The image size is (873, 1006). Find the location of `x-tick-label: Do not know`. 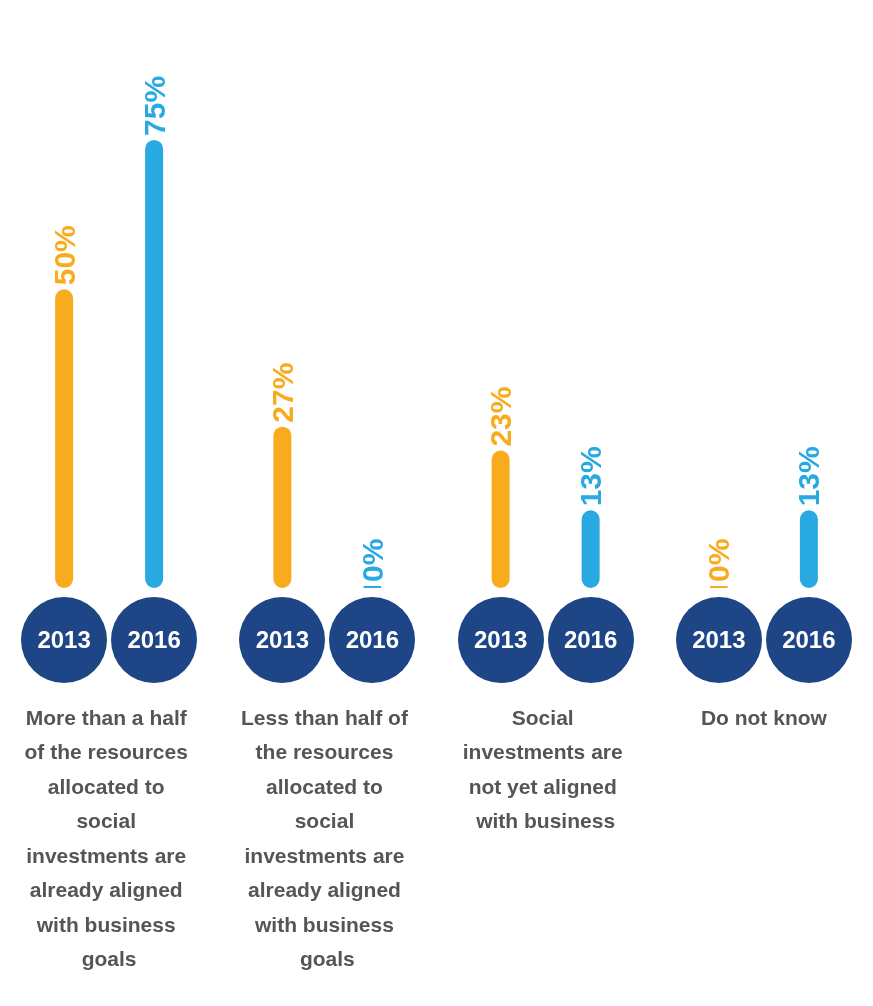

x-tick-label: Do not know is located at coordinates (764, 717).